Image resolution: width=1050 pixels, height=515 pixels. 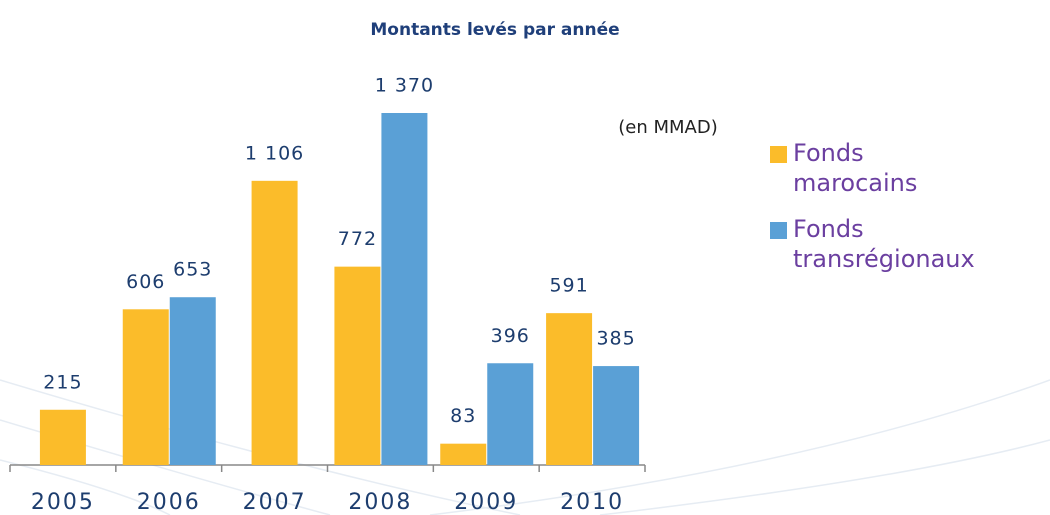 I want to click on value-label: 1 370, so click(x=404, y=86).